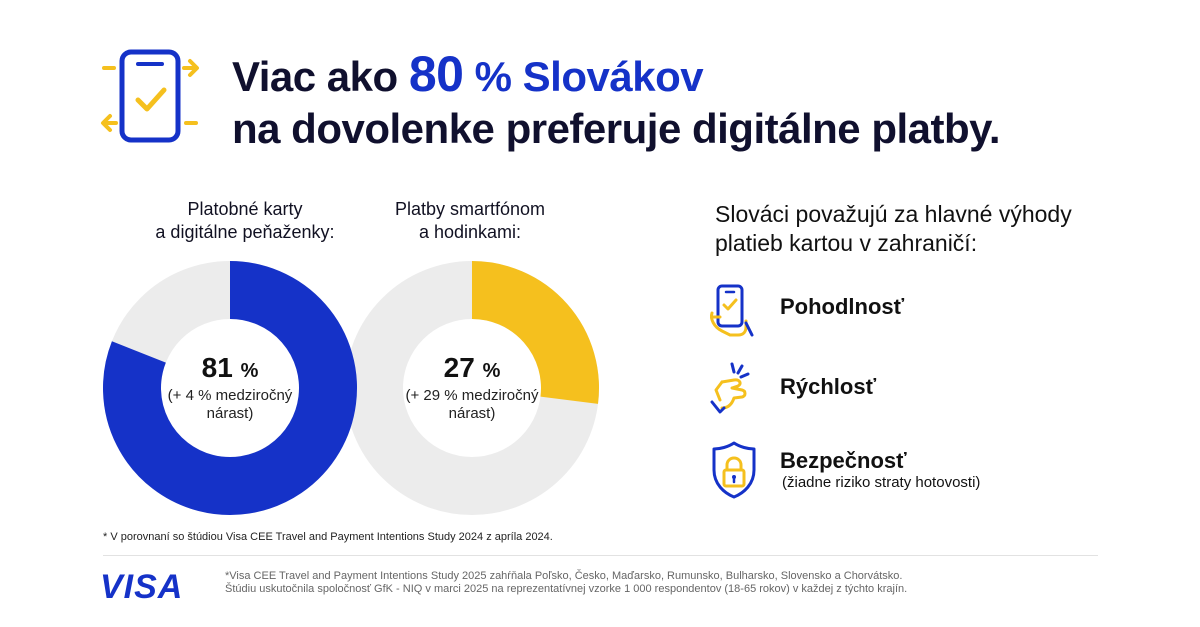 This screenshot has width=1200, height=627. What do you see at coordinates (846, 243) in the screenshot?
I see `benefits-title-line: platieb kartou v zahraničí:` at bounding box center [846, 243].